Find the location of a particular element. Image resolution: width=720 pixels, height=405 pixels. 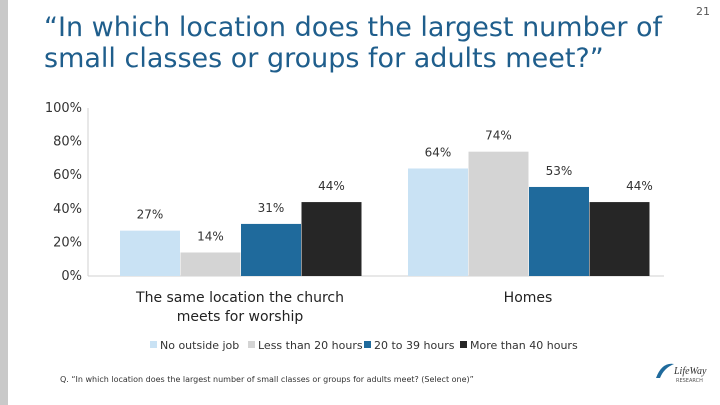

legend-label: More than 40 hours is located at coordinates (524, 345).